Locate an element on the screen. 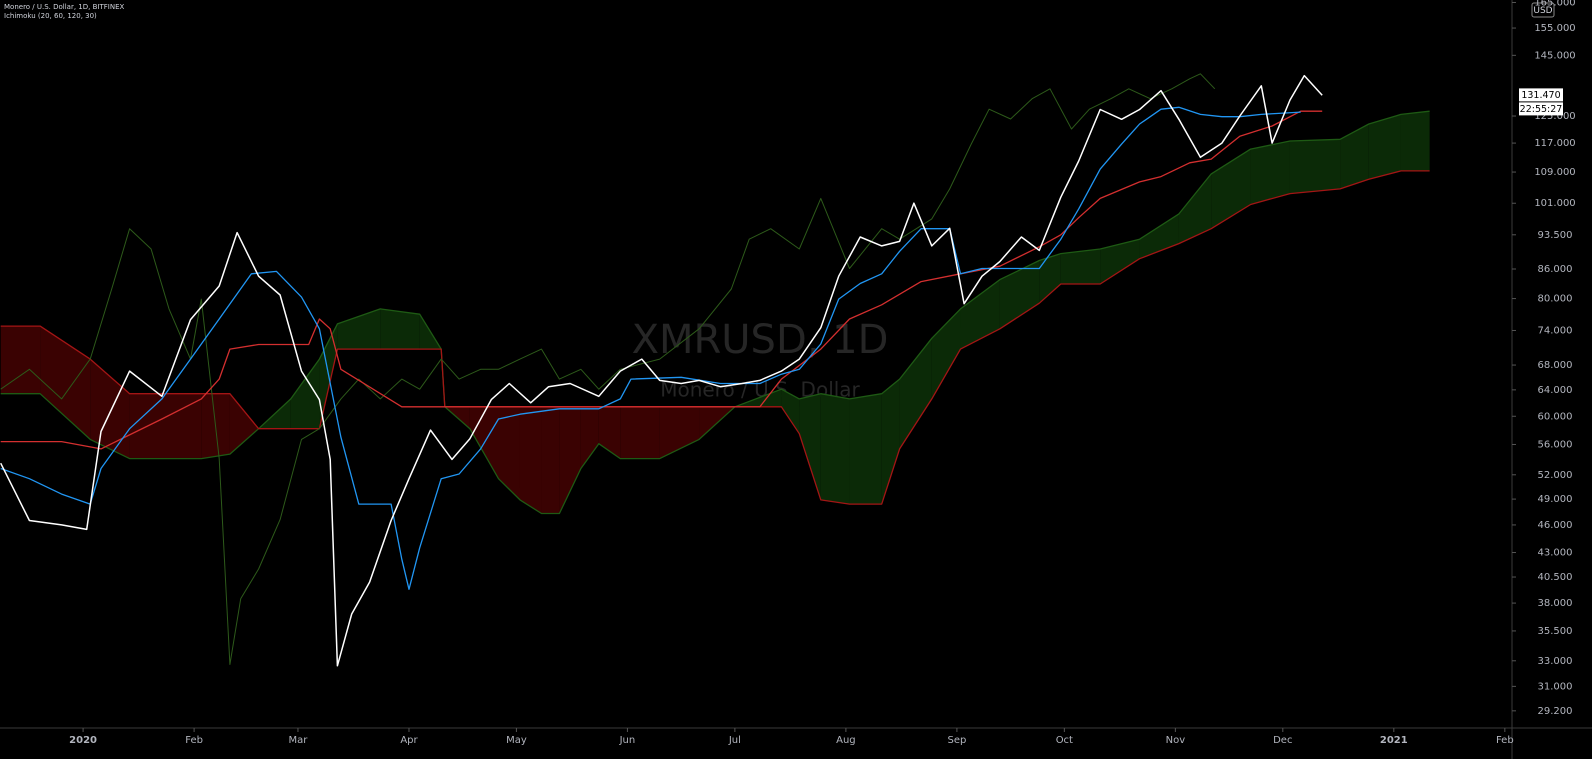 Image resolution: width=1592 pixels, height=759 pixels. x-tick-label: Apr is located at coordinates (409, 740).